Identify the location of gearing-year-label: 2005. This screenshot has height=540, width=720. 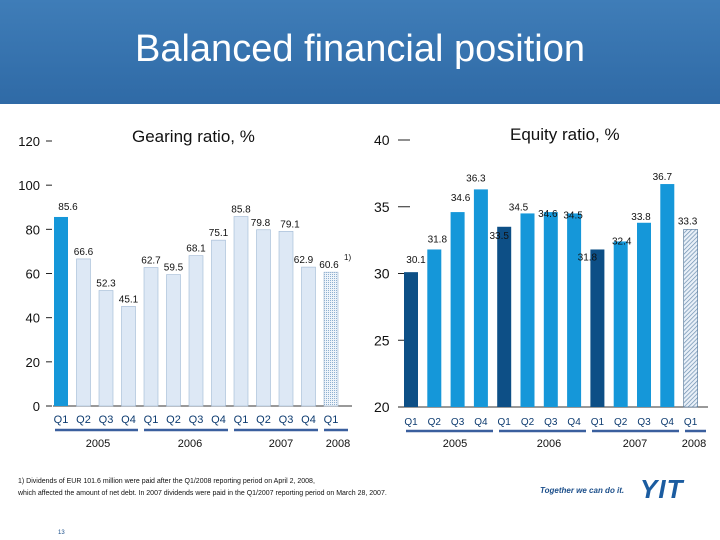
(98, 444).